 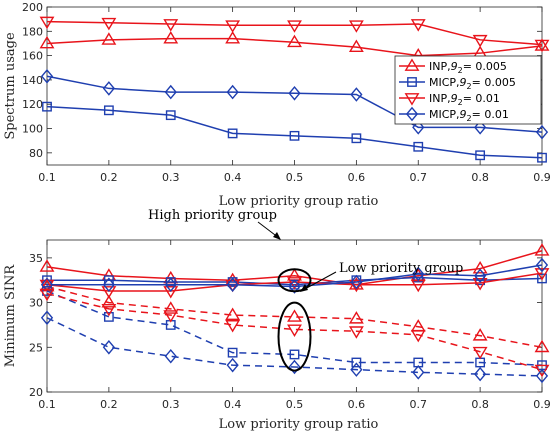 What do you see at coordinates (32, 80) in the screenshot?
I see `y-tick-label: 140` at bounding box center [32, 80].